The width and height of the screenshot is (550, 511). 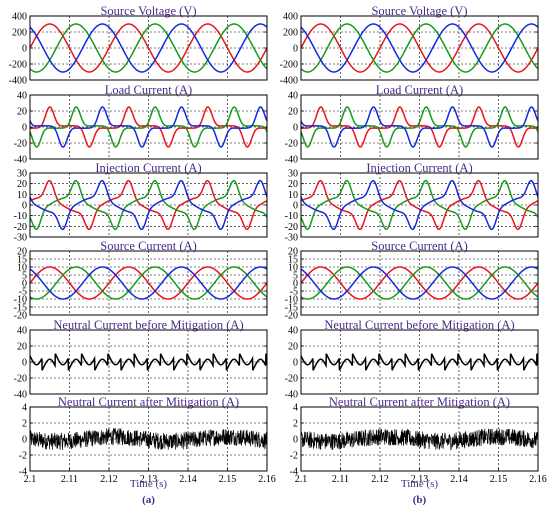 I want to click on plot-0-a: Source Voltage (V) 400 200 0 -200 -400, so click(x=138, y=45).